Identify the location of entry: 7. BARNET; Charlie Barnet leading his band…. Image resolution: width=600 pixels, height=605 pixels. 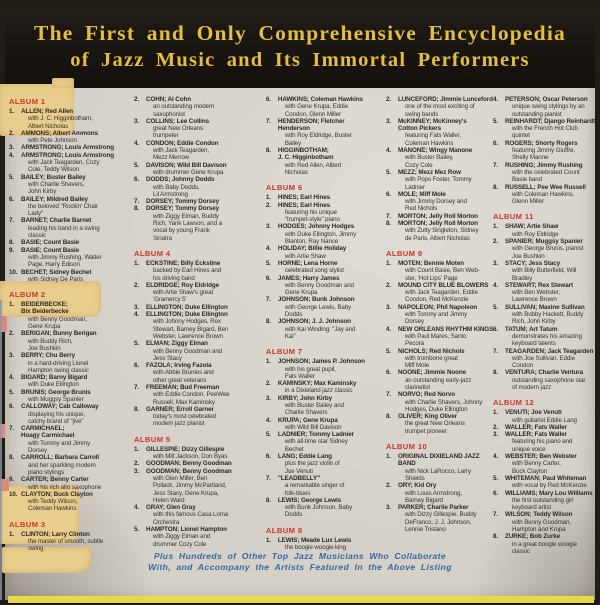
(71, 228).